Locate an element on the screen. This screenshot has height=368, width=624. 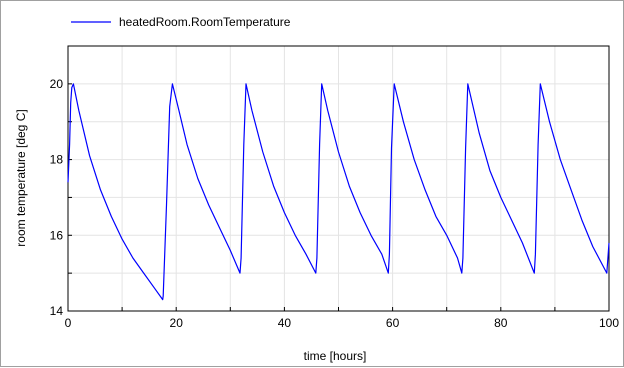
x-axis-label: time [hours] is located at coordinates (335, 356).